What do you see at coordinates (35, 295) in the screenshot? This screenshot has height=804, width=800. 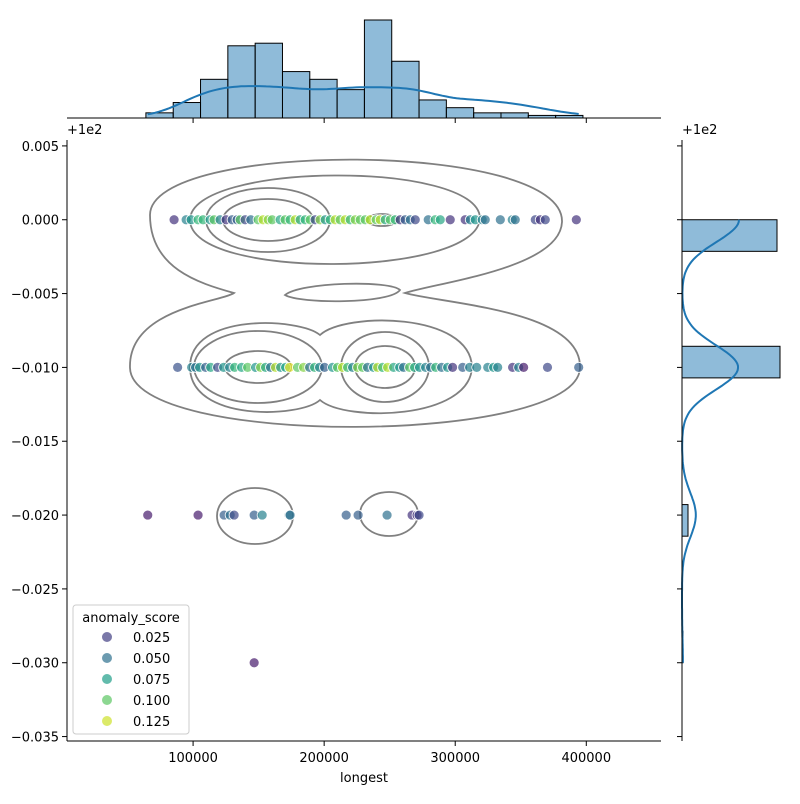 I see `y-tick-label: −0.005` at bounding box center [35, 295].